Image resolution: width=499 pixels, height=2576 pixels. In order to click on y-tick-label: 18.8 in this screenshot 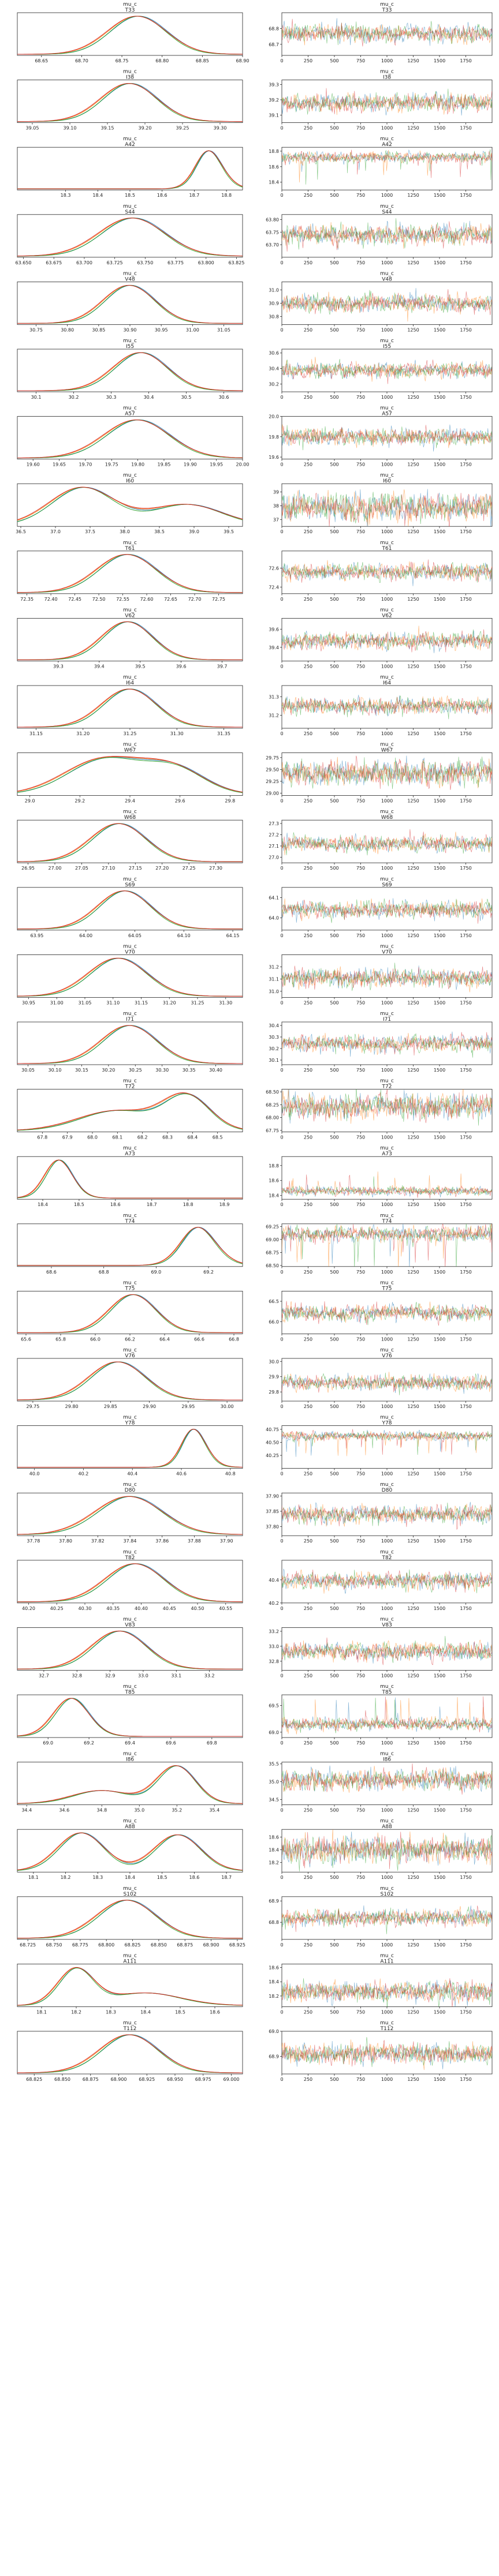, I will do `click(274, 1166)`.